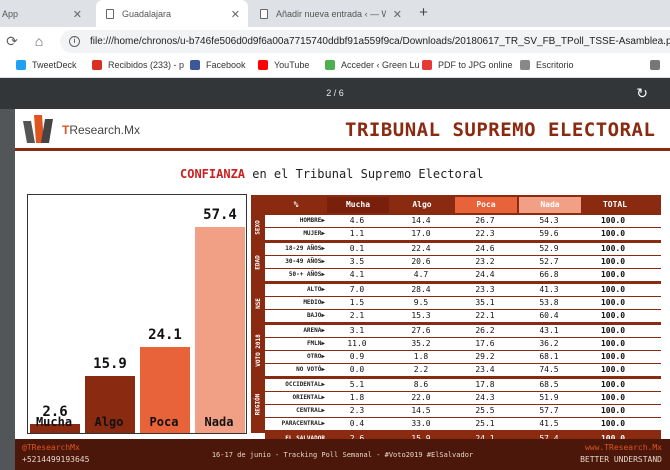  Describe the element at coordinates (621, 459) in the screenshot. I see `footer-tagline: BETTER UNDERSTAND` at that location.